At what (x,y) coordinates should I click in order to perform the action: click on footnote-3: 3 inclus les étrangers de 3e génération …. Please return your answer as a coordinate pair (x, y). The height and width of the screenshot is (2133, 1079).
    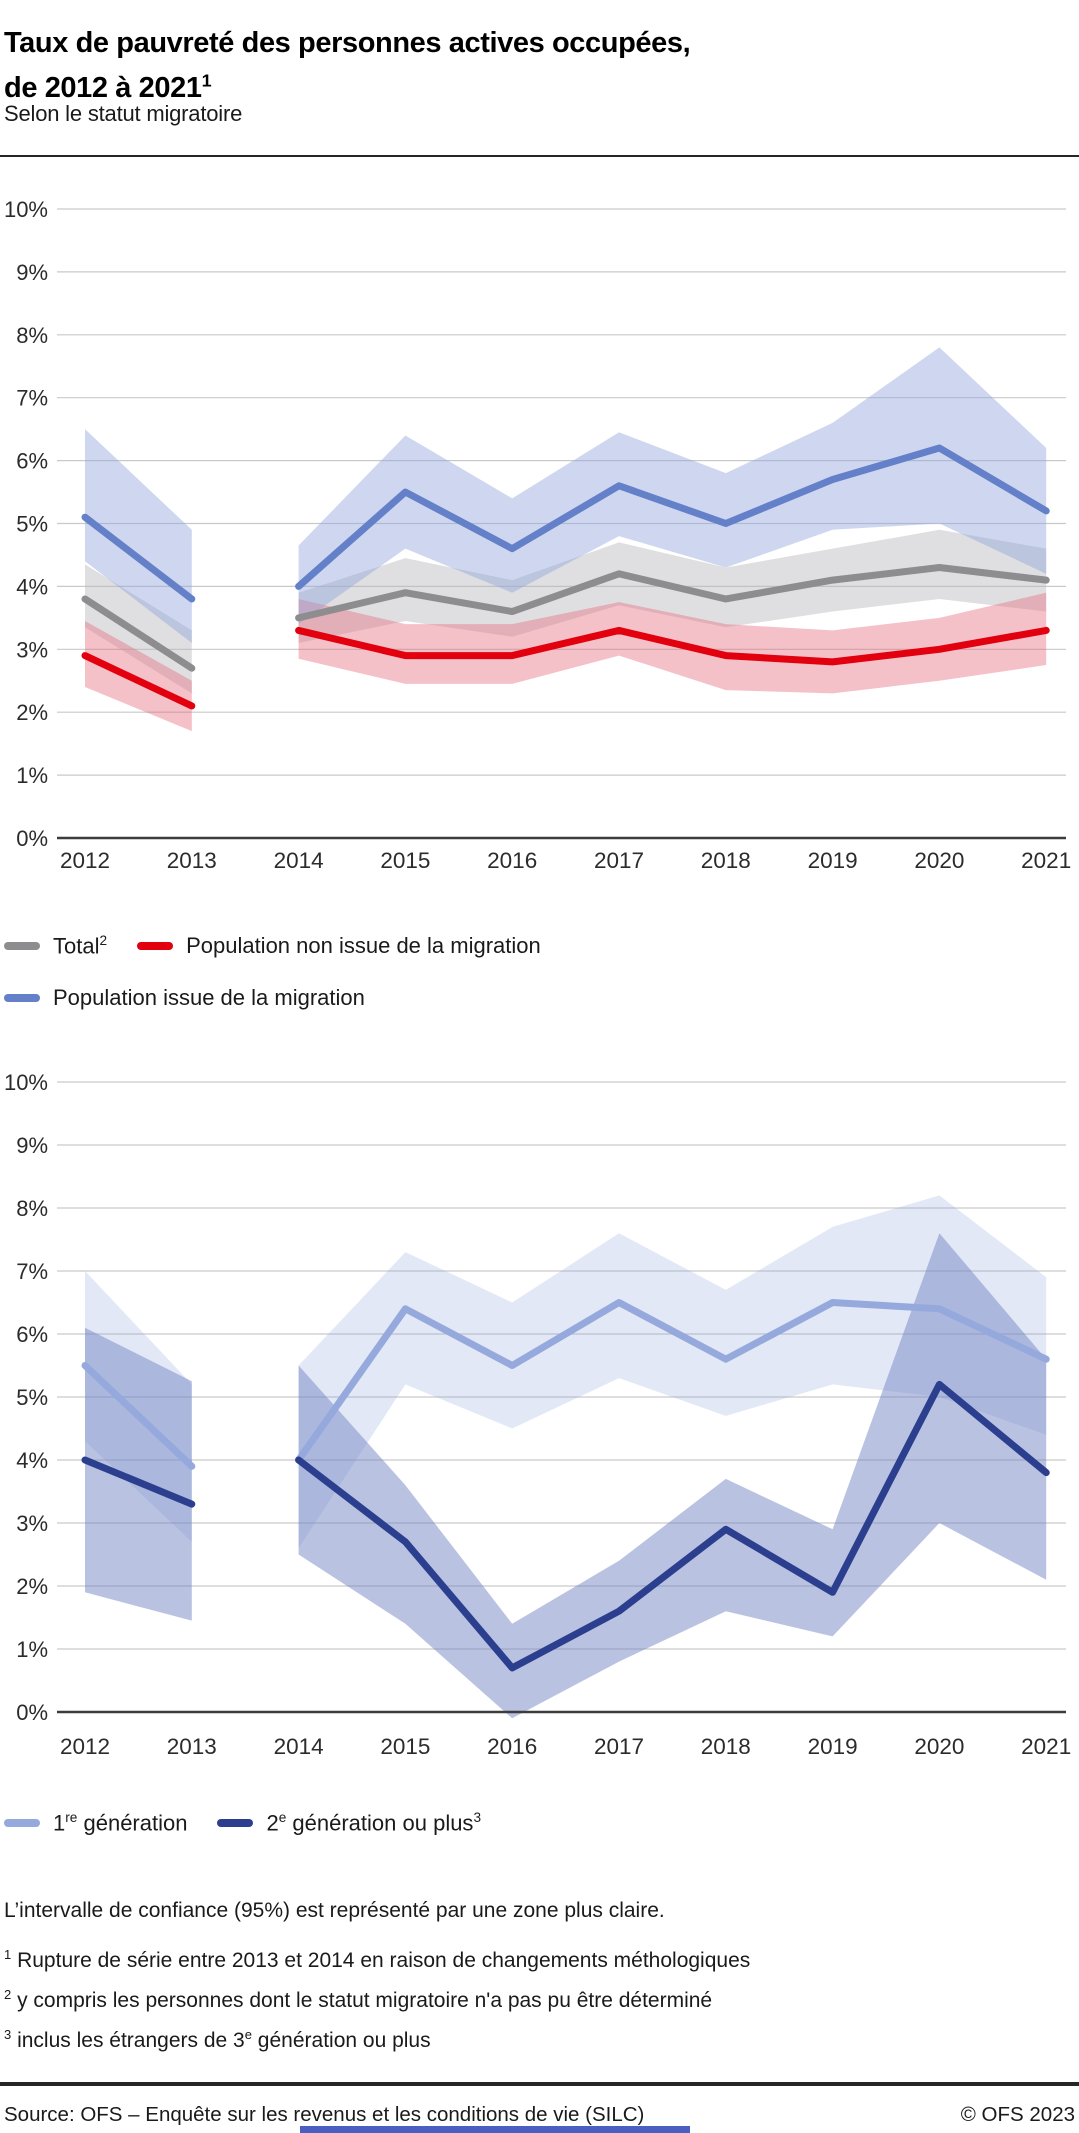
    Looking at the image, I should click on (217, 2039).